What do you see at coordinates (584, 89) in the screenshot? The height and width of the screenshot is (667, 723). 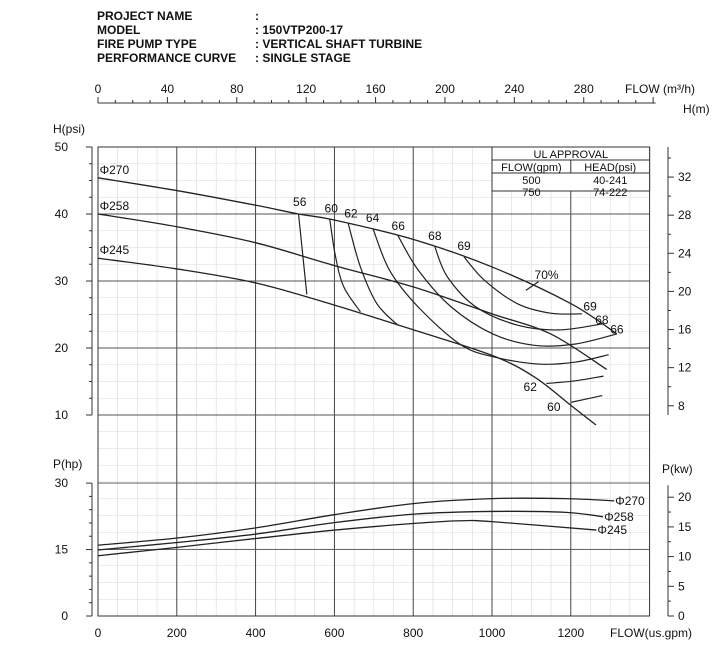 I see `top-axis-tick-label: 280` at bounding box center [584, 89].